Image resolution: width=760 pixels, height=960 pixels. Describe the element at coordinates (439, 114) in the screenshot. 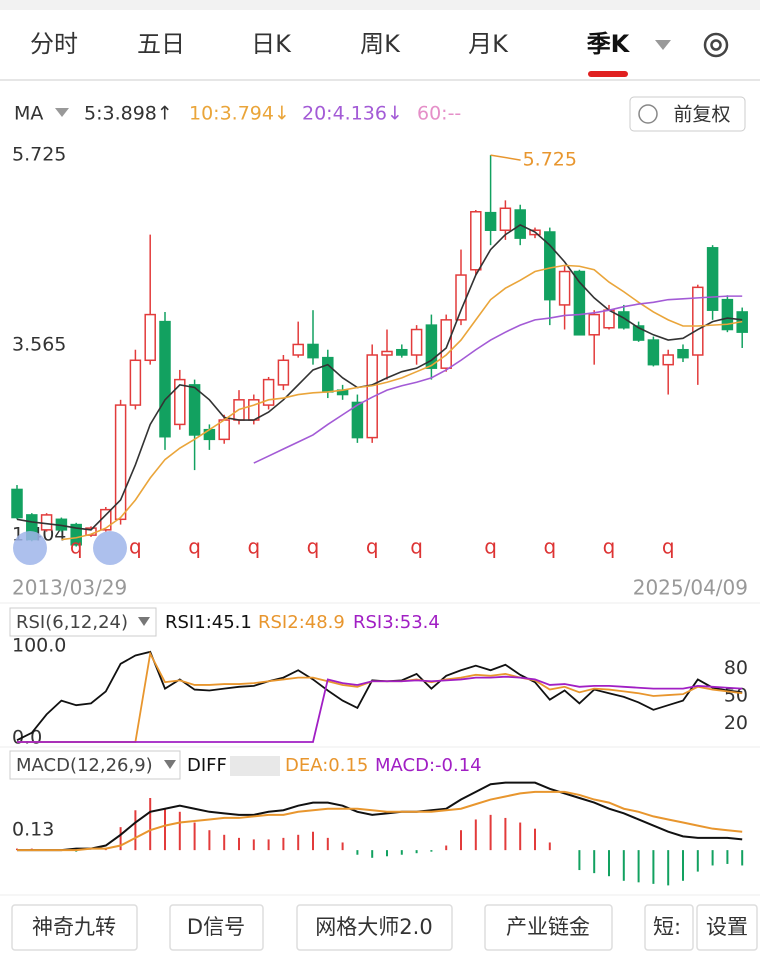

I see `legend-item: 60:--` at that location.